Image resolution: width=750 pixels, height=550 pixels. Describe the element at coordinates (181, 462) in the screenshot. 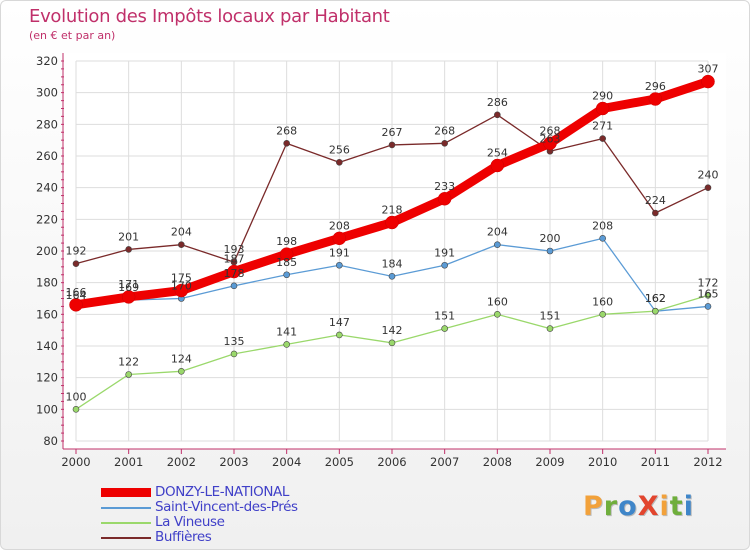

I see `x-tick-label: 2002` at that location.